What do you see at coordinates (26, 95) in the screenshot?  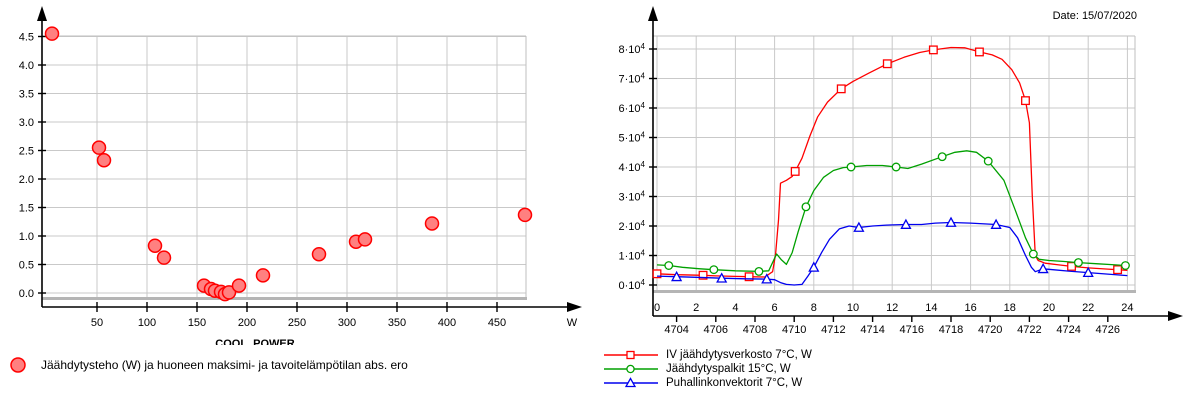 I see `svg-text: 3.5` at bounding box center [26, 95].